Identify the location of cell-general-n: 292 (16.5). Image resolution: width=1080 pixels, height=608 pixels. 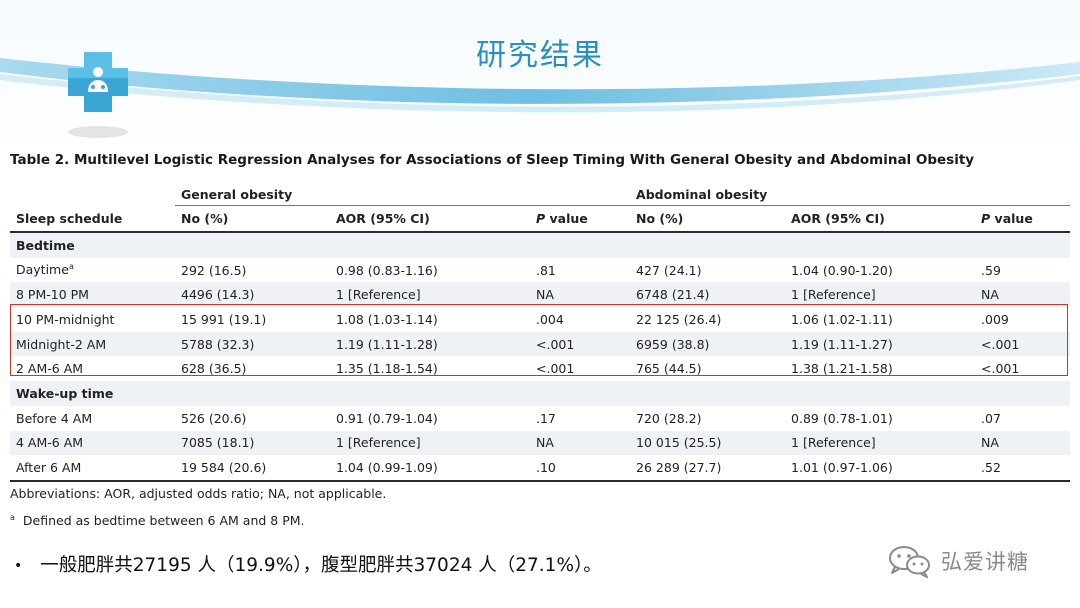
(252, 270).